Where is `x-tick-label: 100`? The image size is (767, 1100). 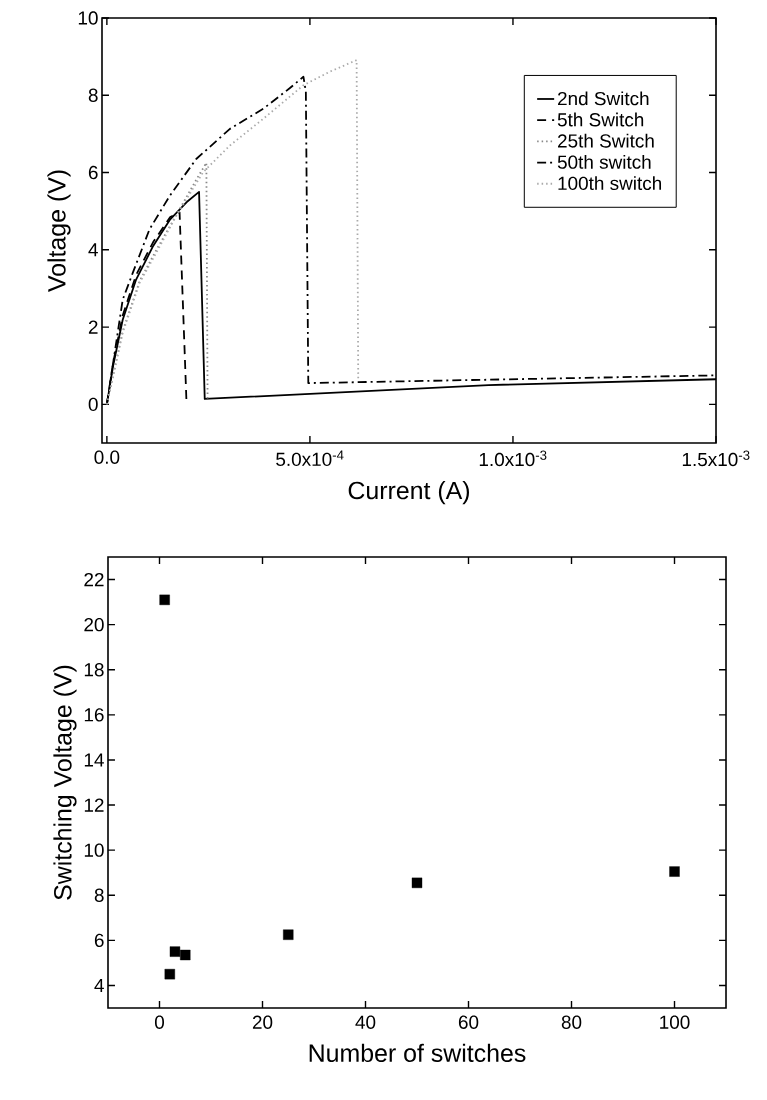
x-tick-label: 100 is located at coordinates (675, 1022).